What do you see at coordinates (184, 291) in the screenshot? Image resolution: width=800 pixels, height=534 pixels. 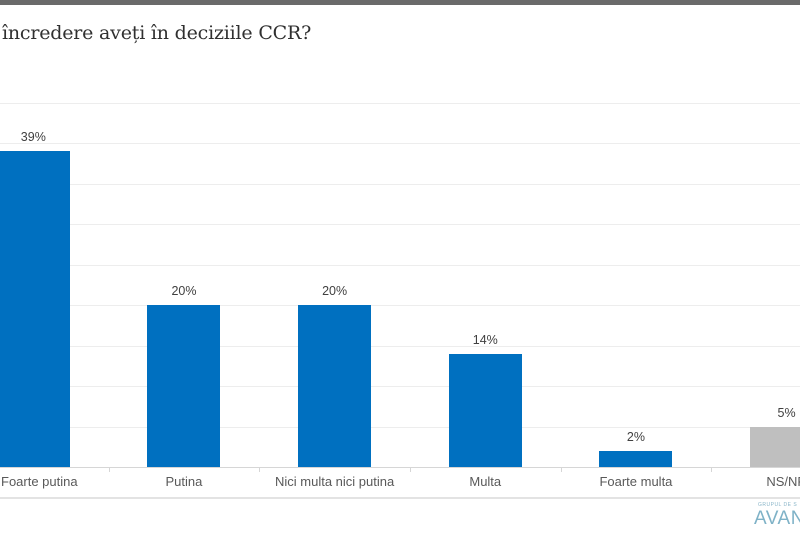 I see `value-label-1: 20%` at bounding box center [184, 291].